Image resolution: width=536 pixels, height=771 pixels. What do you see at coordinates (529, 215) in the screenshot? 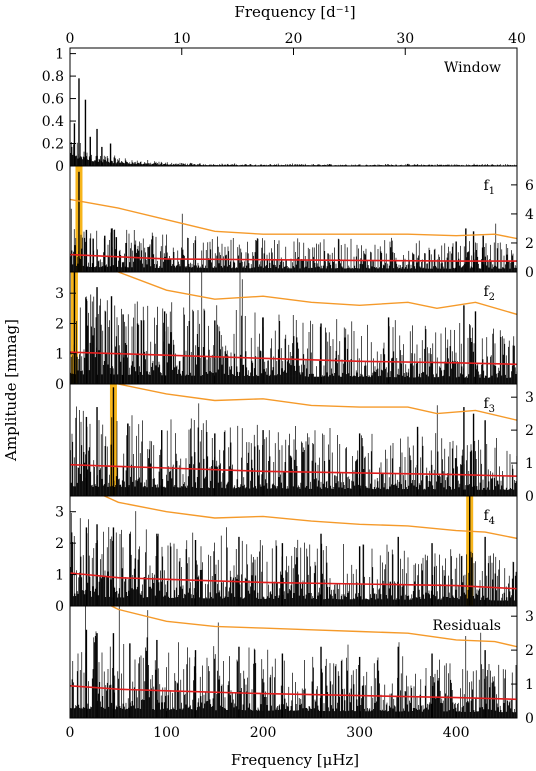
I see `y-tick-label: 4` at bounding box center [529, 215].